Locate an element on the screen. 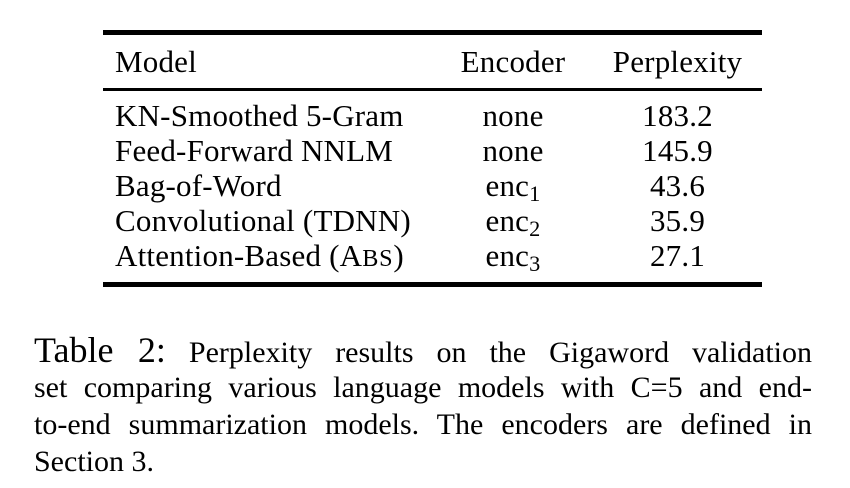 The image size is (850, 488). encoder-cell: enc1 is located at coordinates (513, 186).